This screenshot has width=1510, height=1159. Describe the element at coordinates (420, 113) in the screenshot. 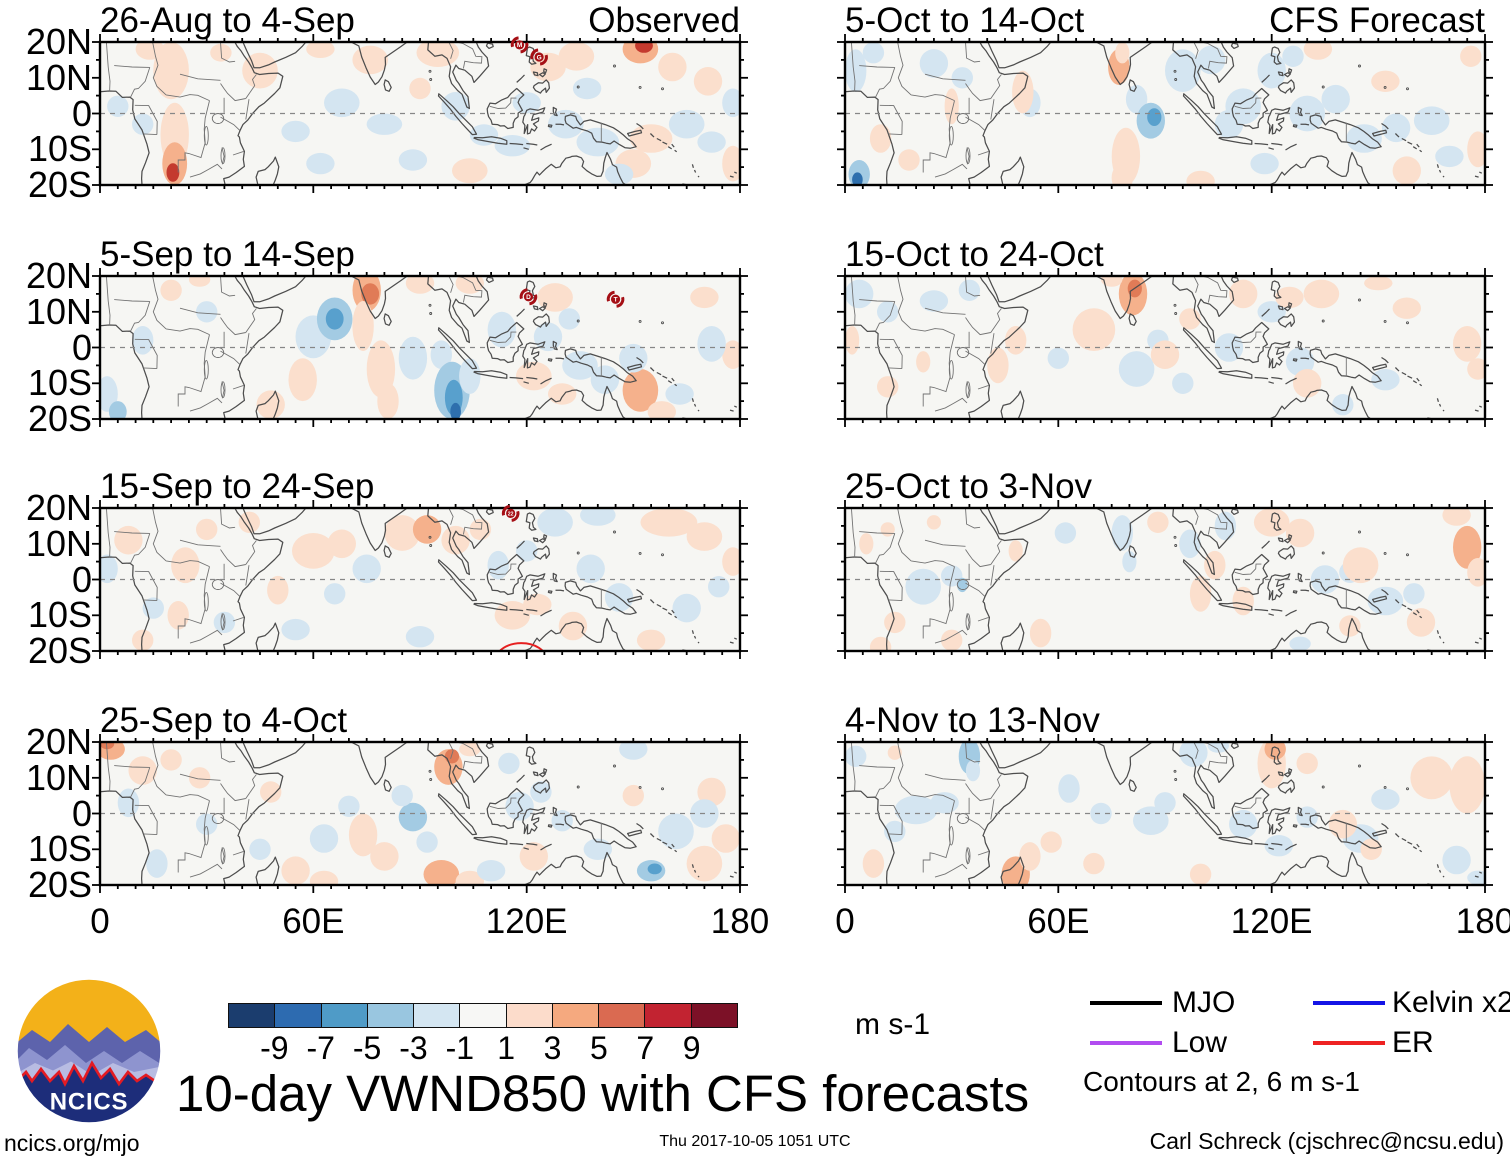

I see `map-panel-observed-1: M G` at that location.